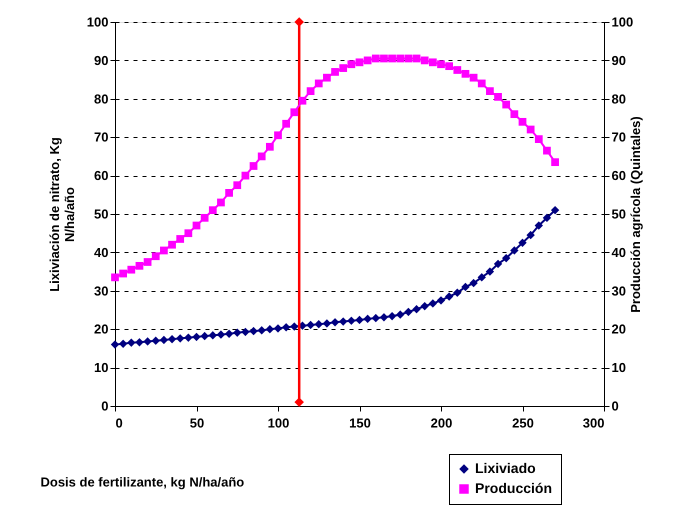  Describe the element at coordinates (619, 60) in the screenshot. I see `y2-tick-label: 90` at that location.